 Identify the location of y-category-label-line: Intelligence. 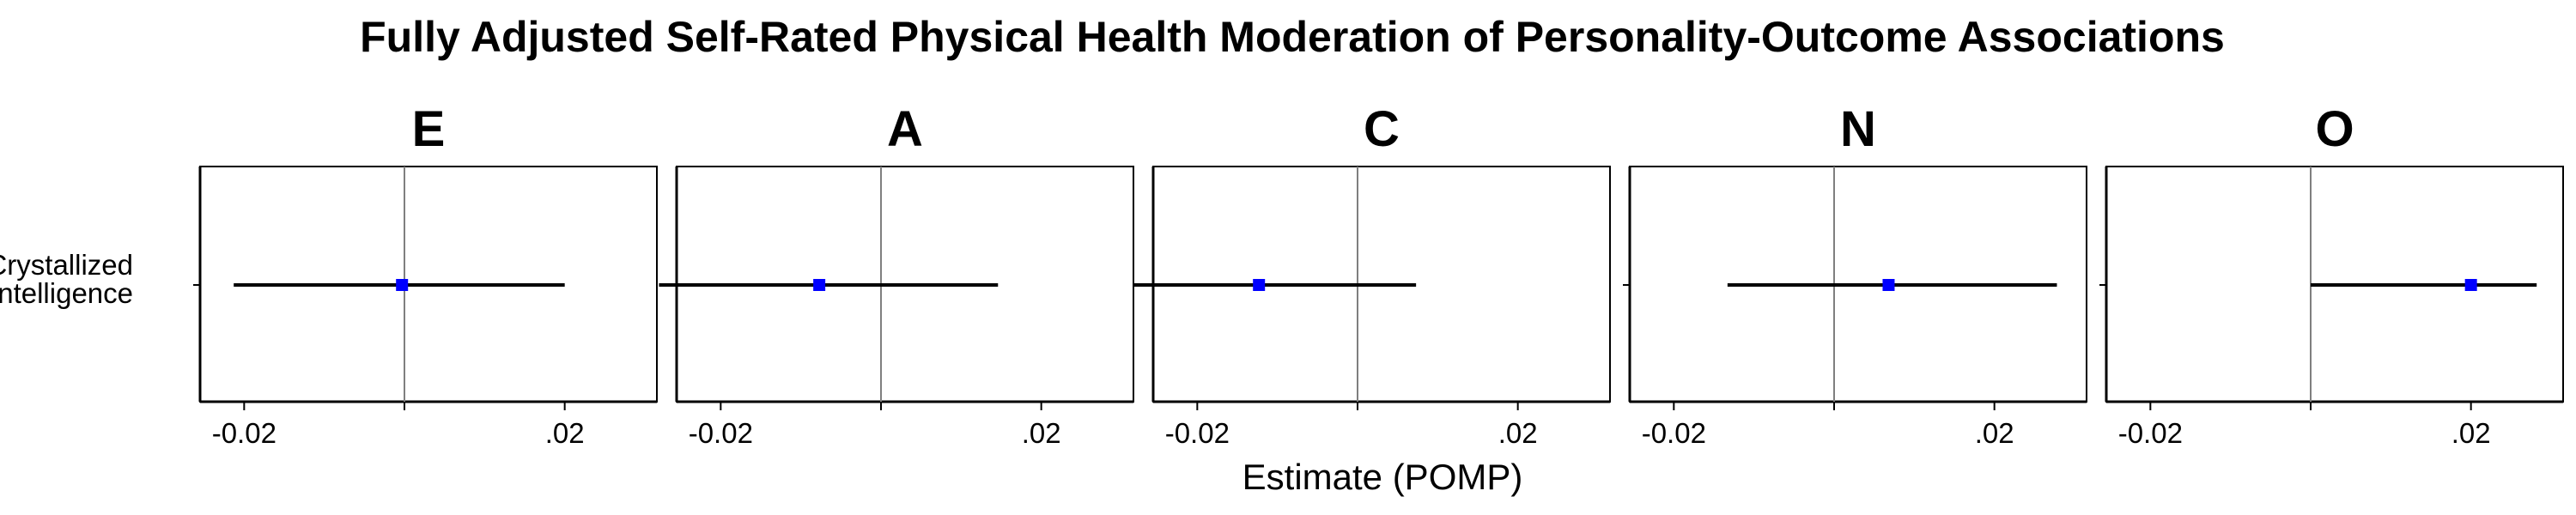
(66, 293).